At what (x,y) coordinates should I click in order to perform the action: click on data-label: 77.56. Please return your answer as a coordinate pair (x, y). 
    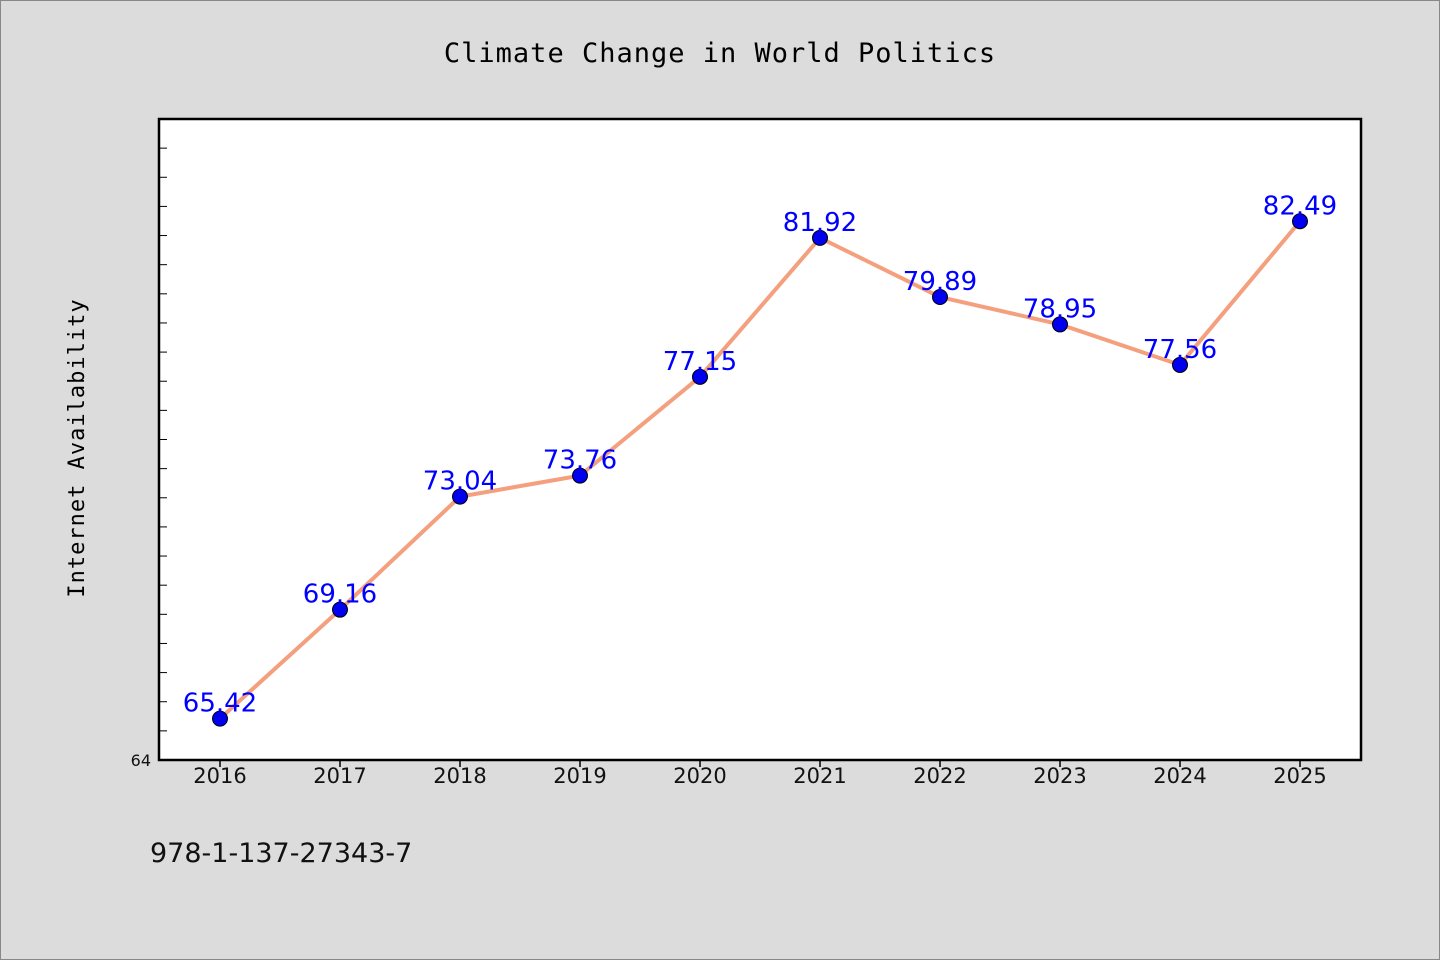
    Looking at the image, I should click on (1180, 350).